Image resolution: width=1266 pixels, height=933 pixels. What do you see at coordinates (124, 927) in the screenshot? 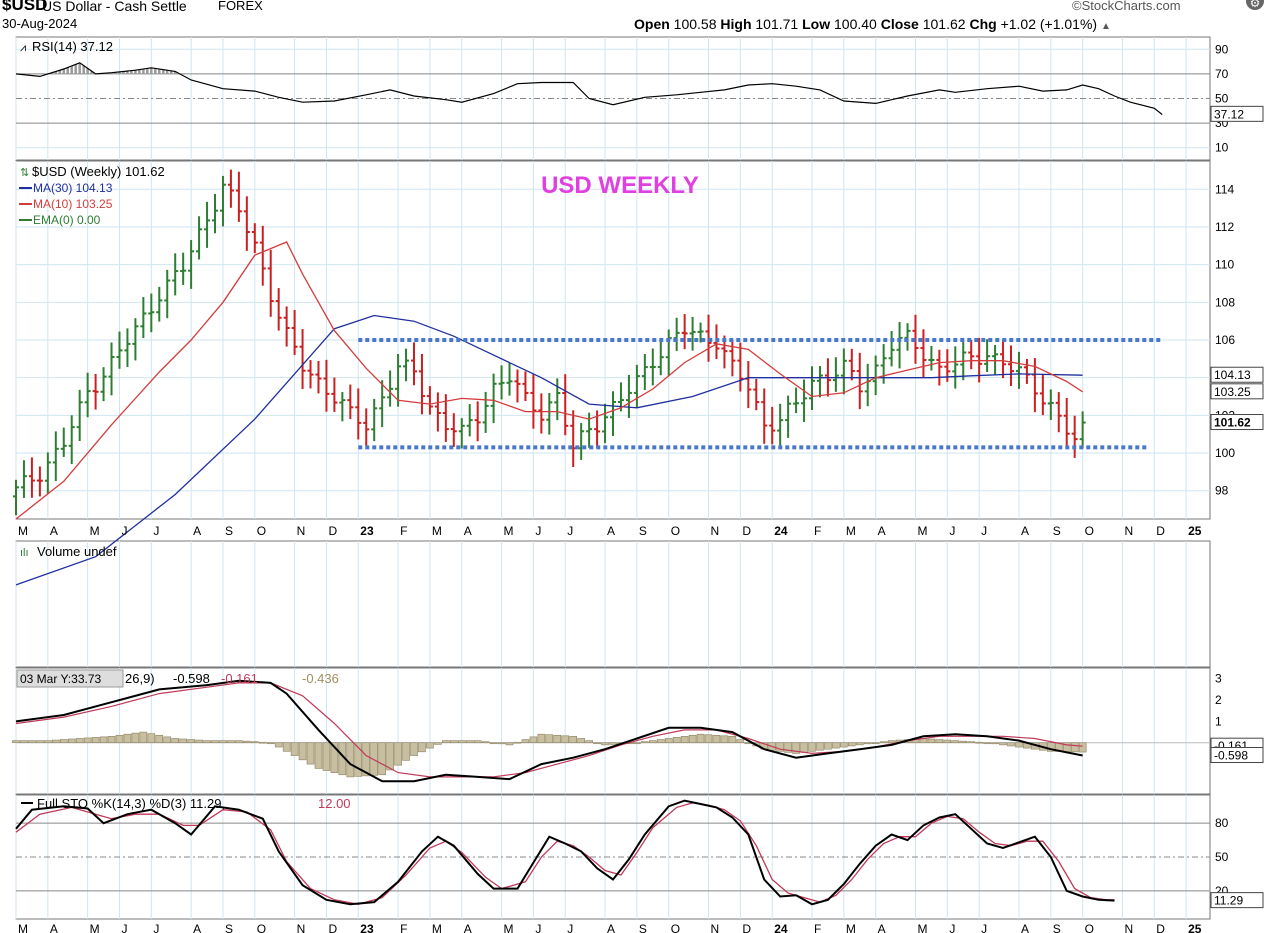
I see `month-label-bottom-3: J` at bounding box center [124, 927].